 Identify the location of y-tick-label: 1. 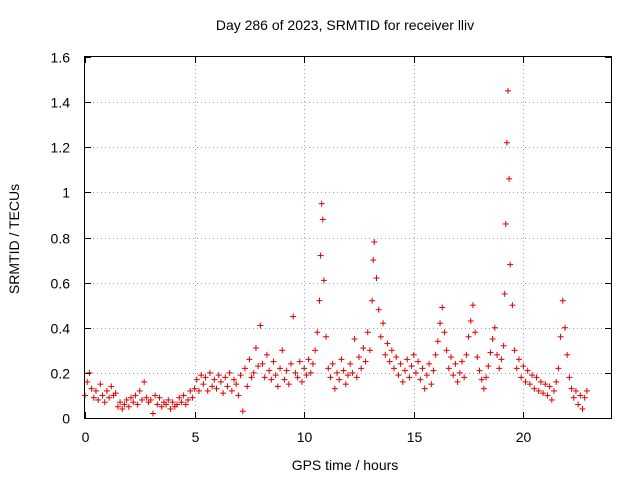
(66, 193).